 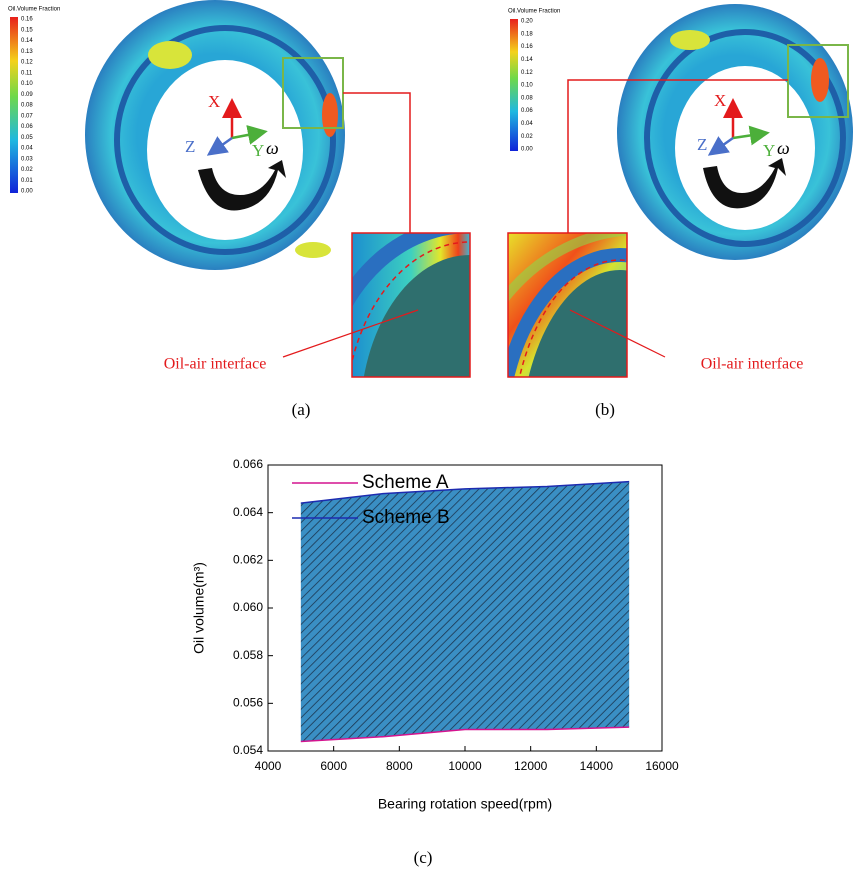 What do you see at coordinates (27, 181) in the screenshot?
I see `colorbar-tick-label: 0.01` at bounding box center [27, 181].